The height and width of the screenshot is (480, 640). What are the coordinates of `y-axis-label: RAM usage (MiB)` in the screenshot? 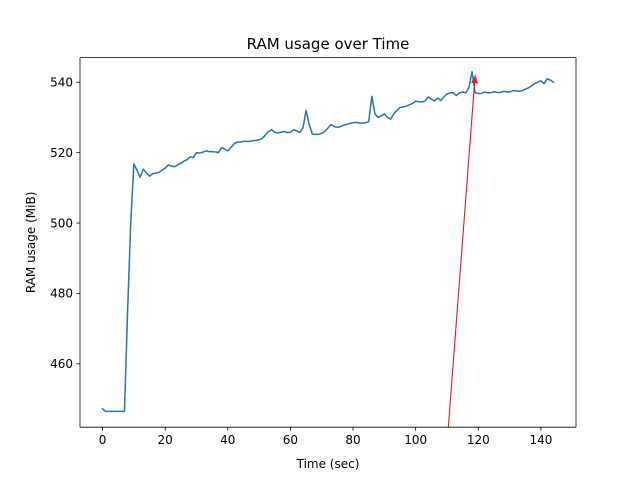 It's located at (31, 243).